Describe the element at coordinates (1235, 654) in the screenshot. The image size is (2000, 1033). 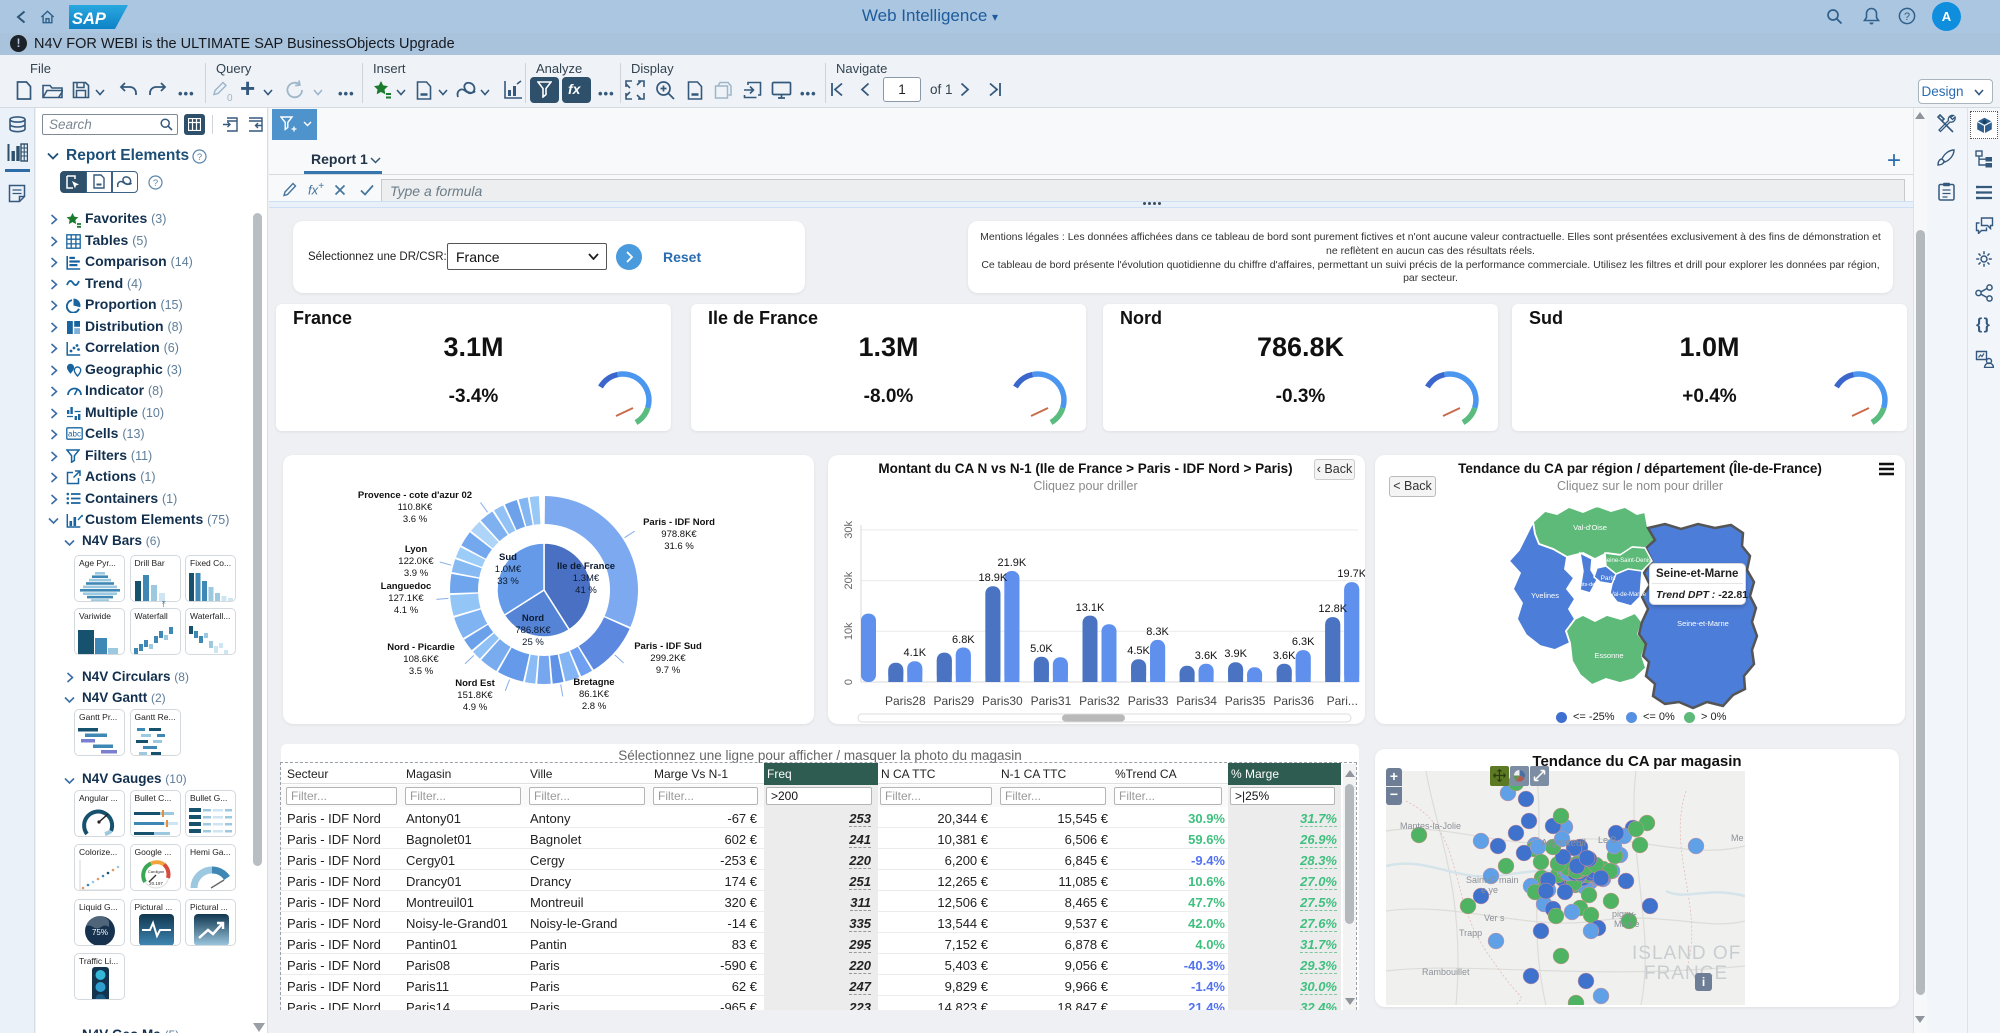
I see `svg-text: 3.9K` at that location.